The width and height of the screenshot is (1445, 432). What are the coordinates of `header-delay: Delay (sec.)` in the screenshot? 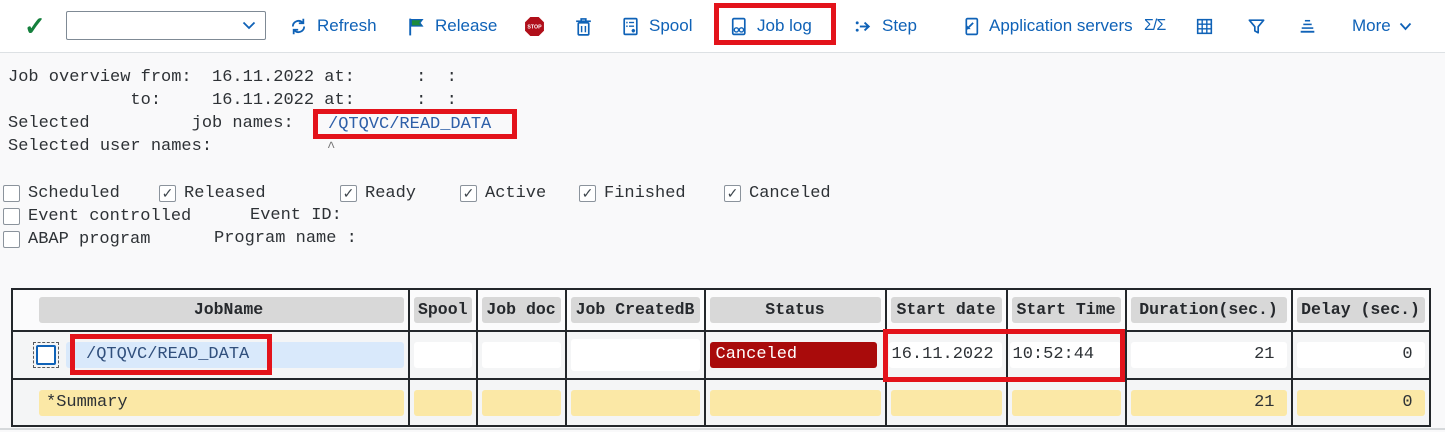 It's located at (1360, 310).